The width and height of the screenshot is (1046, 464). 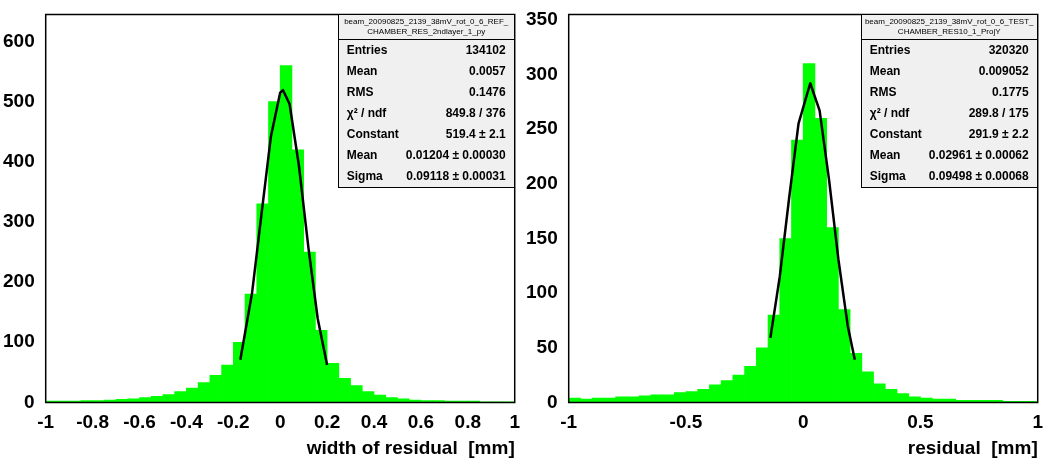 What do you see at coordinates (921, 422) in the screenshot?
I see `x-tick-label: 0.5` at bounding box center [921, 422].